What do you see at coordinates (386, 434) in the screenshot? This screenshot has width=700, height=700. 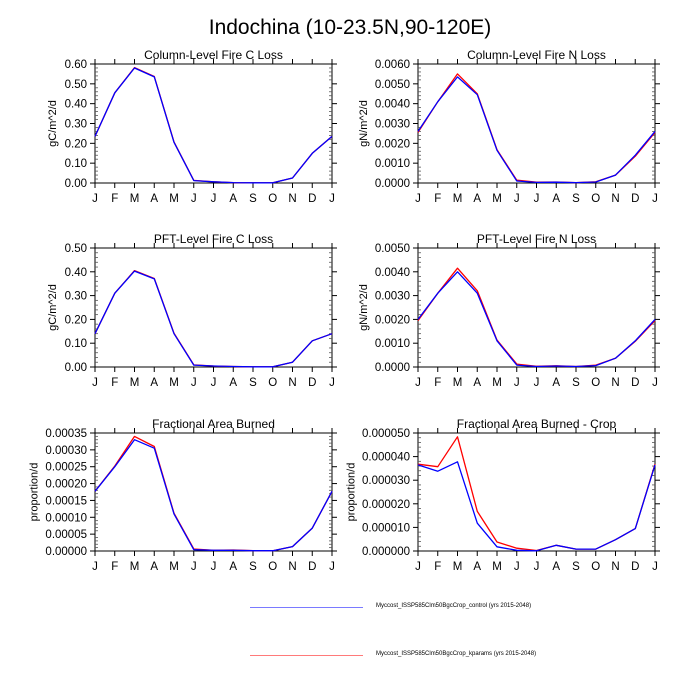 I see `y-tick-label: 0.000050` at bounding box center [386, 434].